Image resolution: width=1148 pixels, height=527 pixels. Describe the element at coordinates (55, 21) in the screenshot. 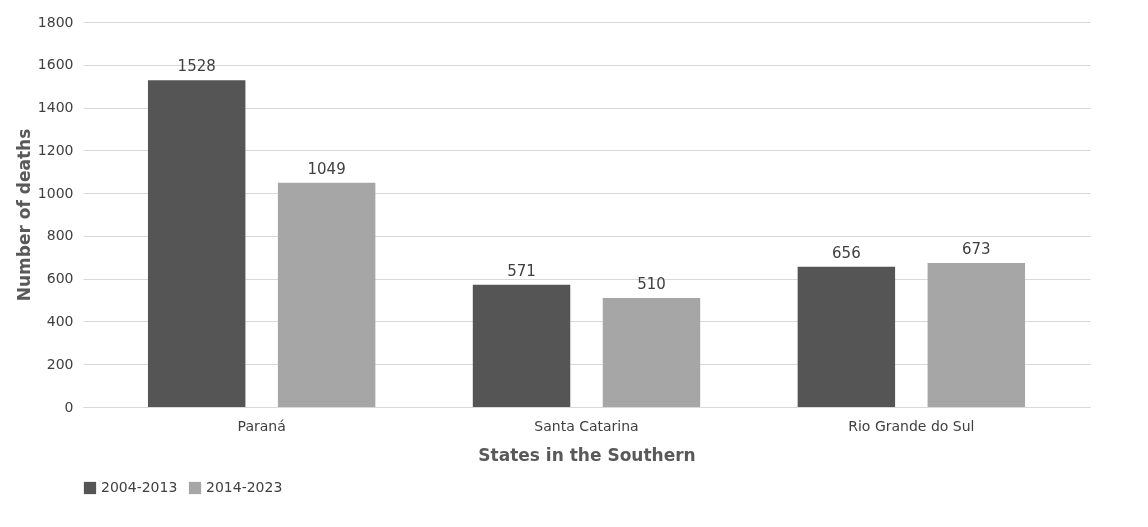

I see `y-tick-label: 1800` at that location.